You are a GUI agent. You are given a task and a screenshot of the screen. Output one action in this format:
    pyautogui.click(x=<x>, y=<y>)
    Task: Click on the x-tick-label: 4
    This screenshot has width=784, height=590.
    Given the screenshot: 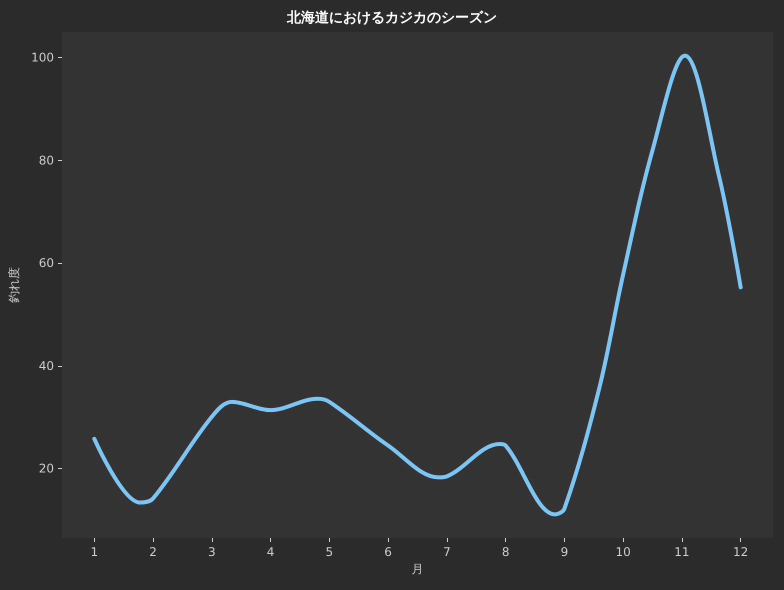 What is the action you would take?
    pyautogui.click(x=270, y=552)
    